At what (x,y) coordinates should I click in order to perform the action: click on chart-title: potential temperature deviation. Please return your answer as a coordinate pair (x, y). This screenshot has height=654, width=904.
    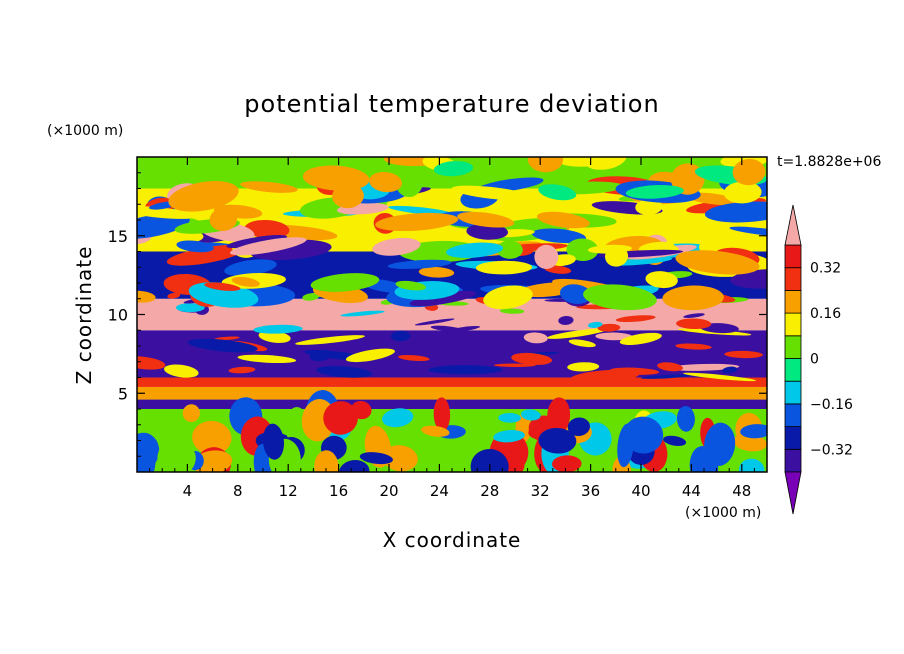
    Looking at the image, I should click on (451, 104).